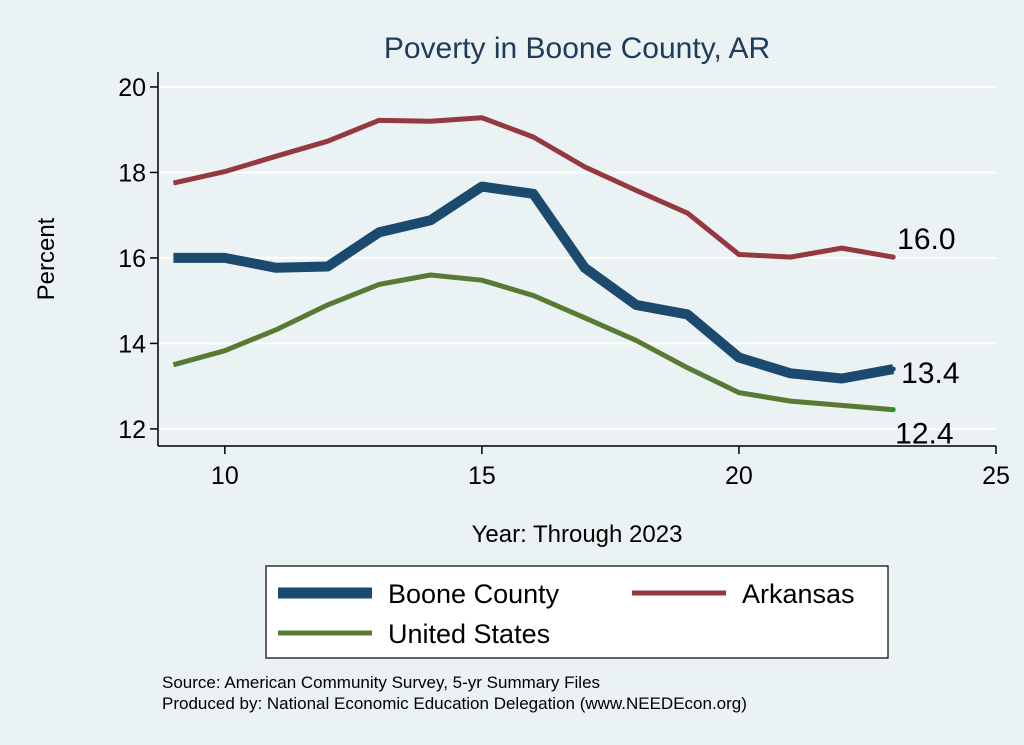 This screenshot has width=1024, height=745. Describe the element at coordinates (225, 476) in the screenshot. I see `x-tick-label-10: 10` at that location.